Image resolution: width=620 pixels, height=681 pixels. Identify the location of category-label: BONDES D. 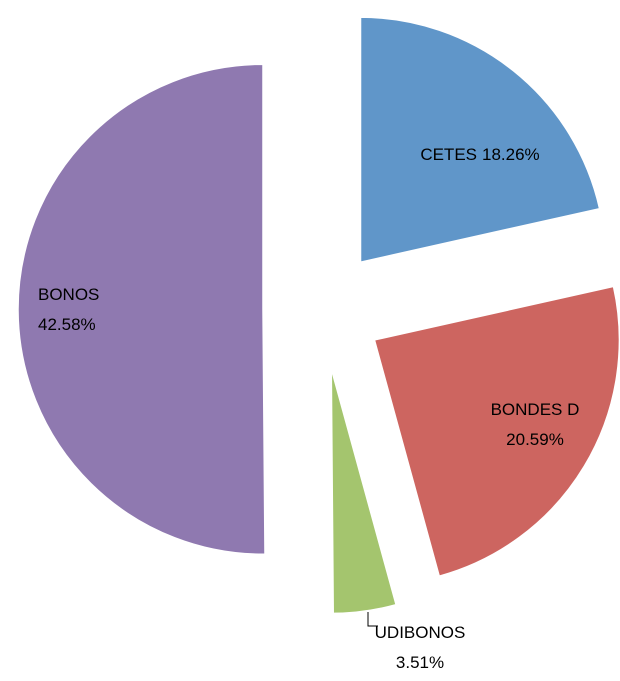
(535, 409).